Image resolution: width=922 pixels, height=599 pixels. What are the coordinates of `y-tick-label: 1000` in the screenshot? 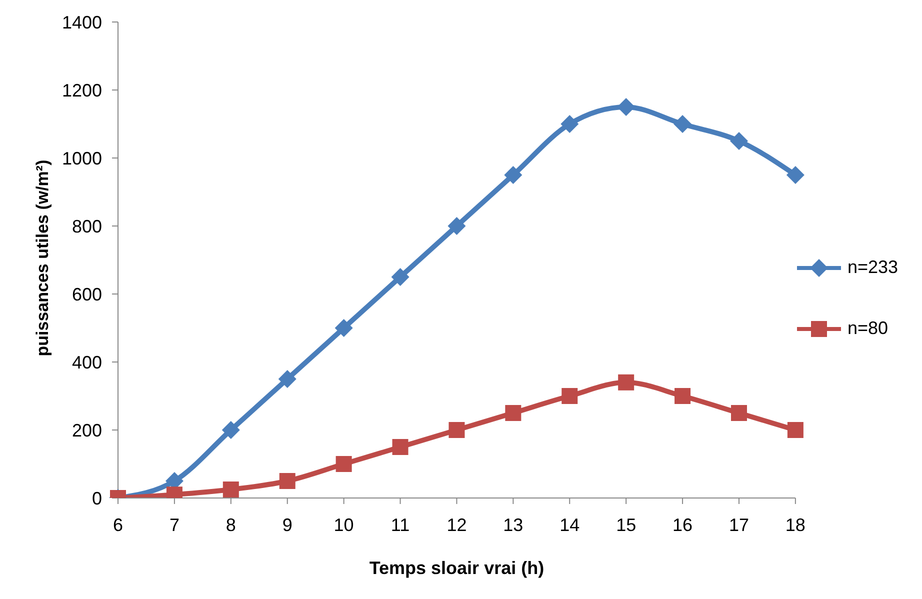 It's located at (82, 158).